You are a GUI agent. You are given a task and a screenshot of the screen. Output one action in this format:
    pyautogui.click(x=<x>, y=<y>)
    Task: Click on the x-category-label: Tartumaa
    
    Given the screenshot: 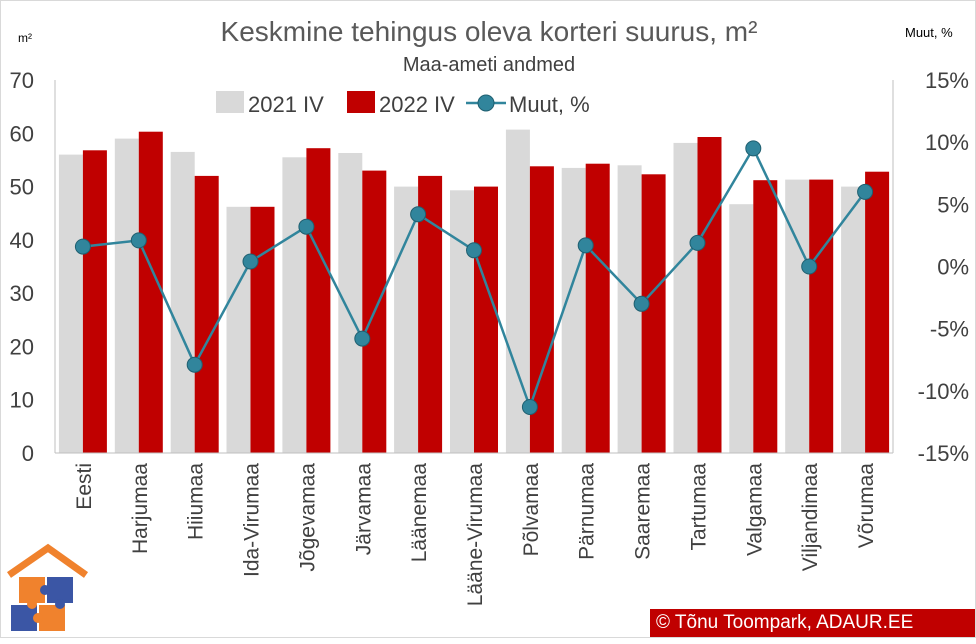 What is the action you would take?
    pyautogui.click(x=699, y=507)
    